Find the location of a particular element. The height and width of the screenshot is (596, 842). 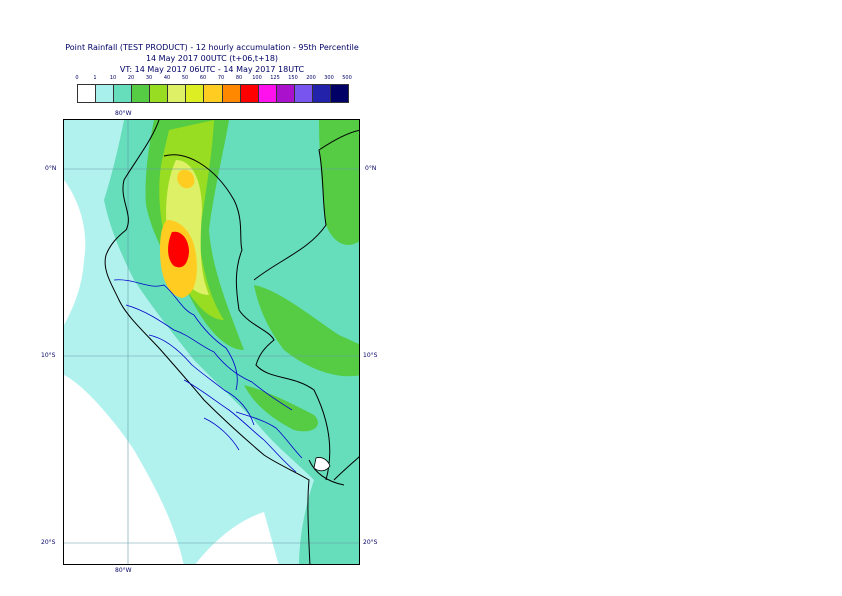

latitude-label-right-0: 0°N is located at coordinates (371, 168).